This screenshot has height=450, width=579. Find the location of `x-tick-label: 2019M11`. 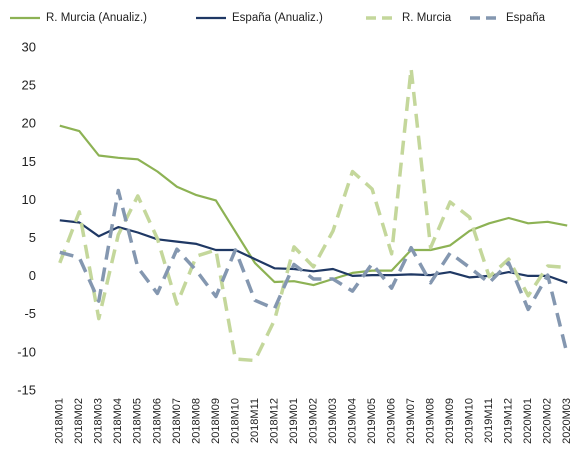

x-tick-label: 2019M11 is located at coordinates (489, 420).